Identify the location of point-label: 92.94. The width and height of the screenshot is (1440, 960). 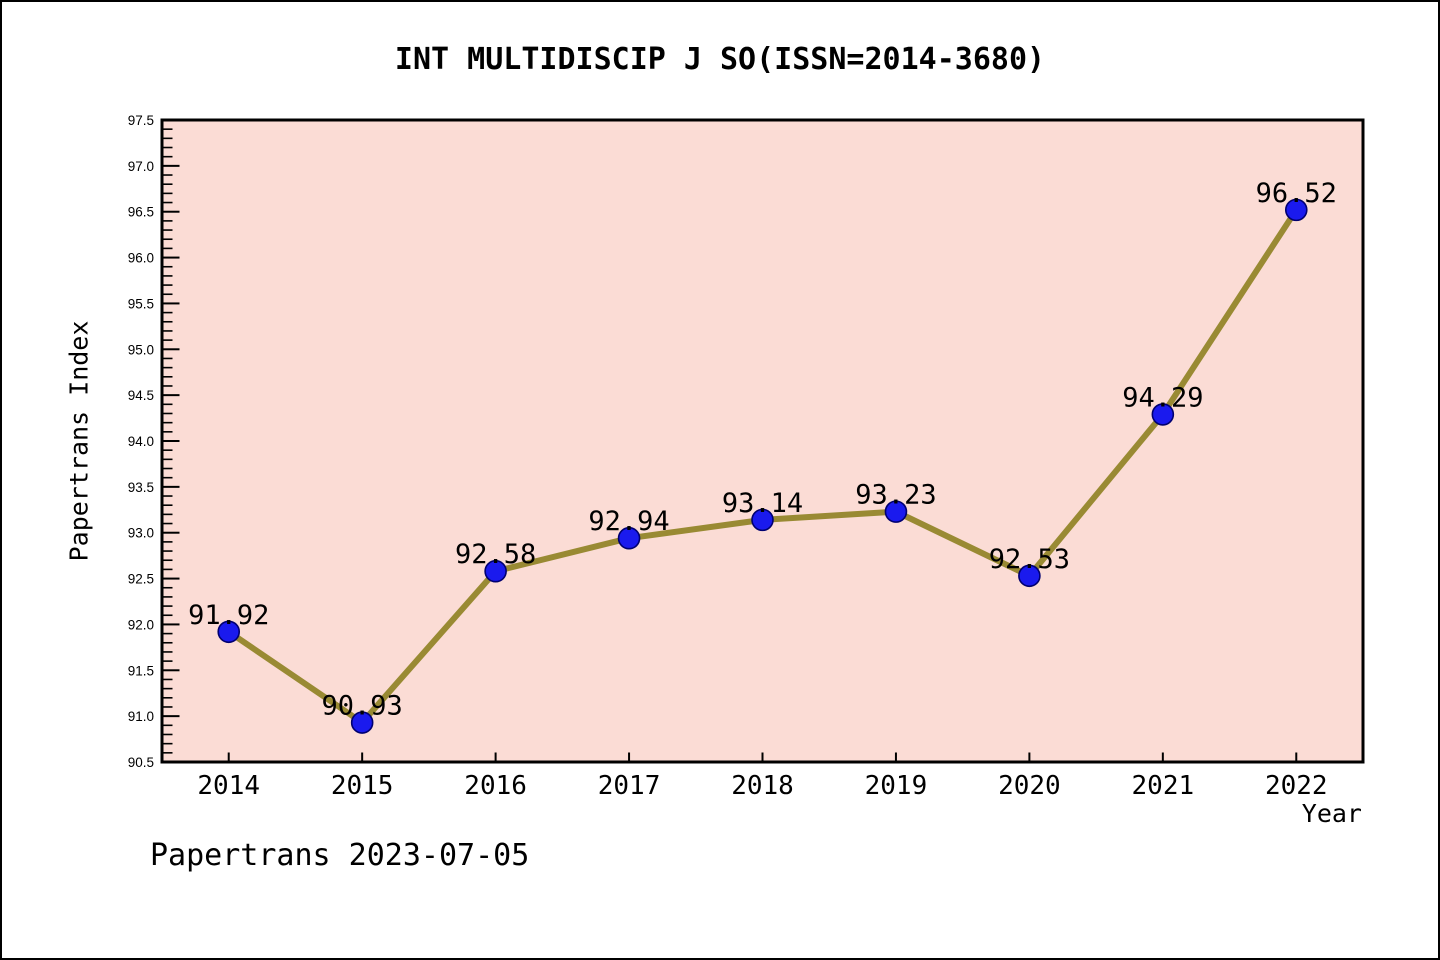
(628, 521).